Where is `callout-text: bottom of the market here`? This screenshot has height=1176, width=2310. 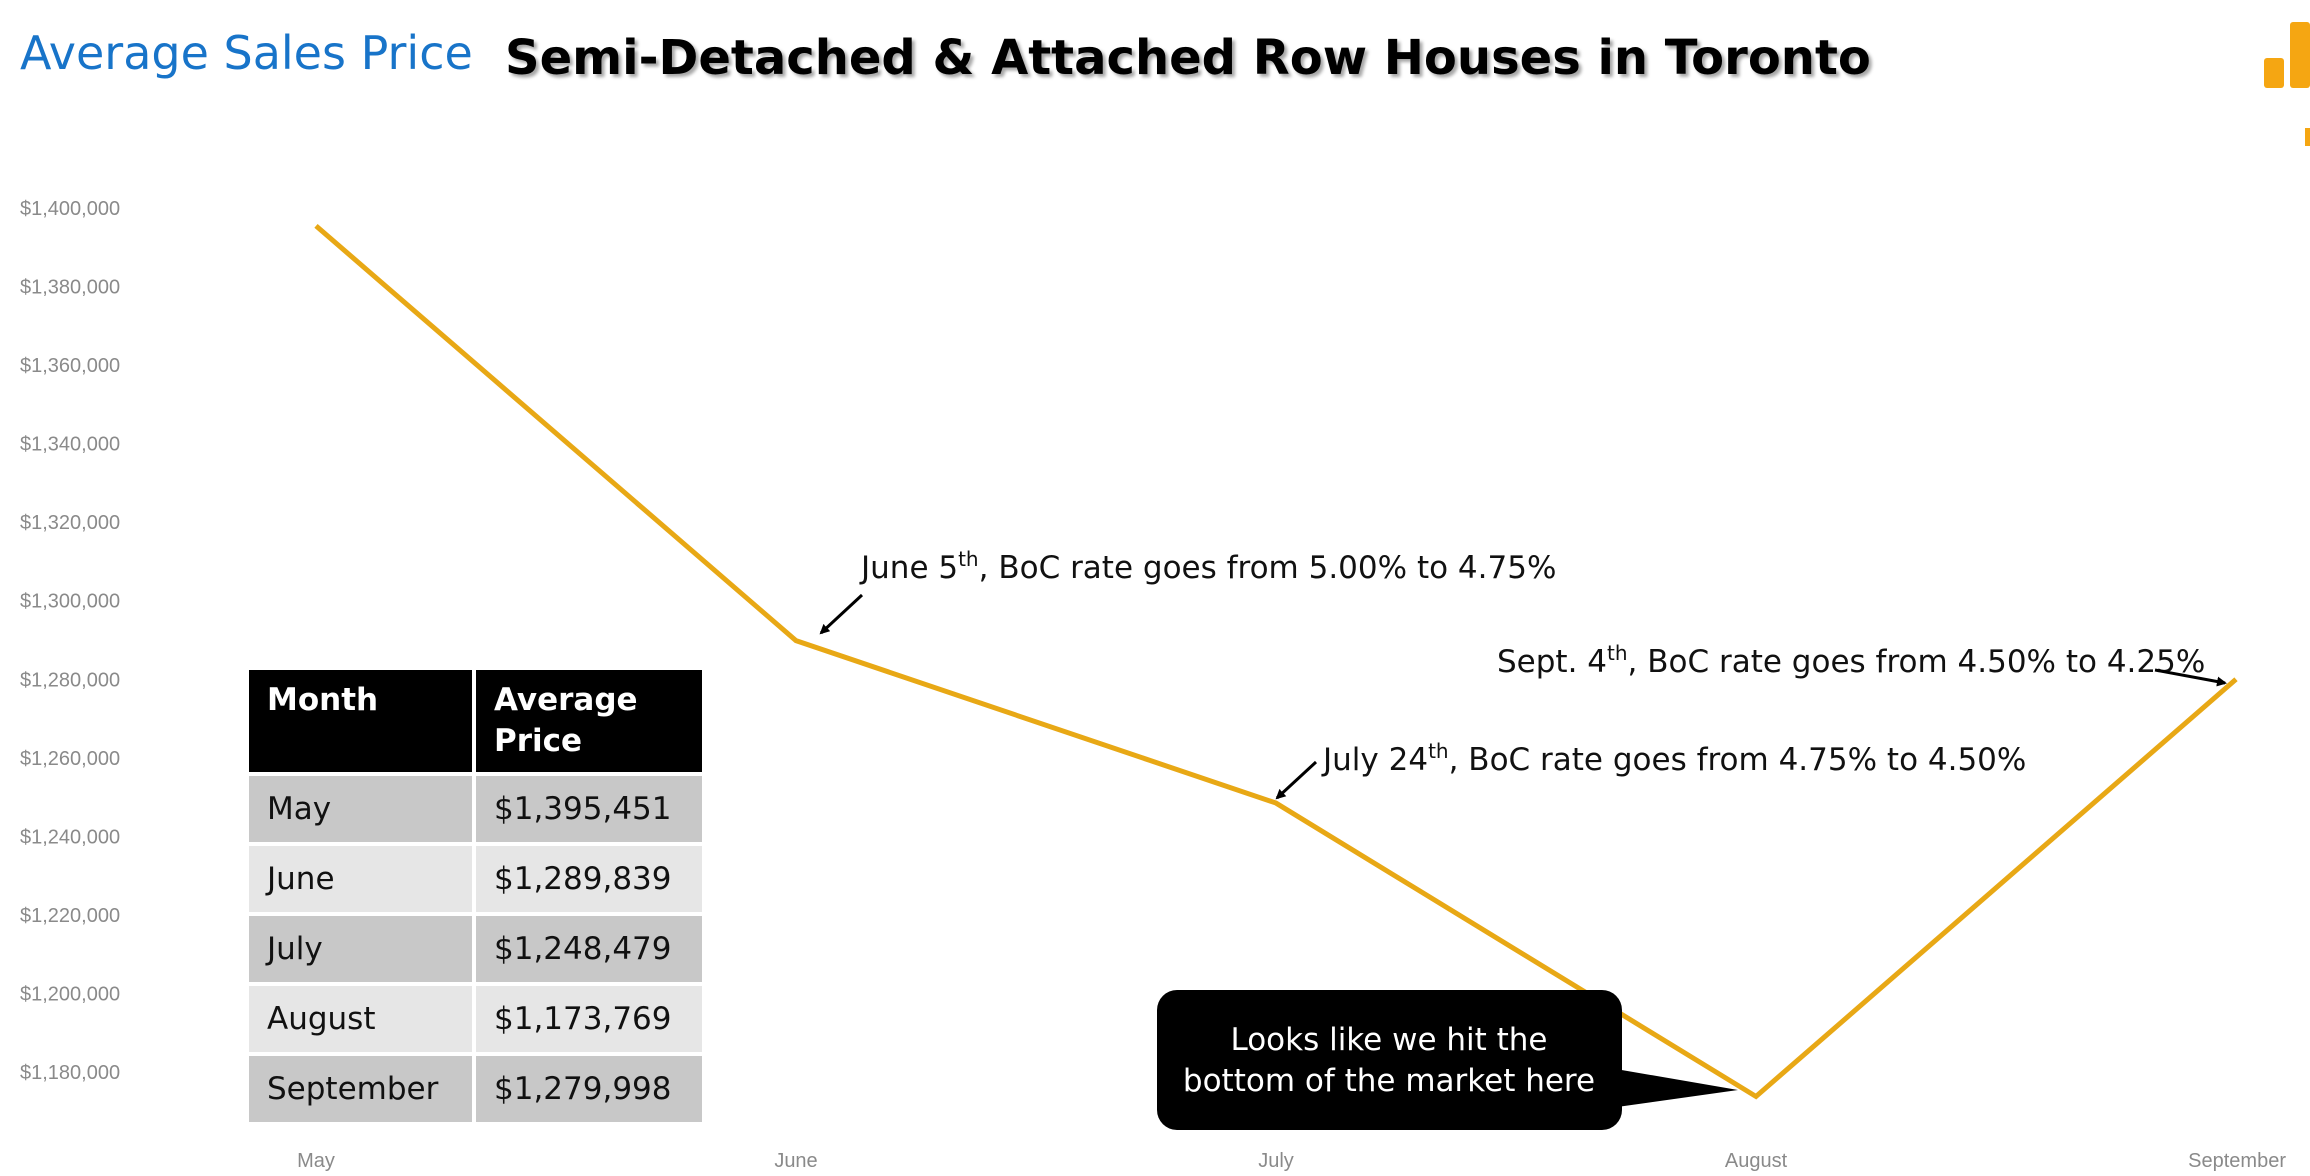 callout-text: bottom of the market here is located at coordinates (1389, 1081).